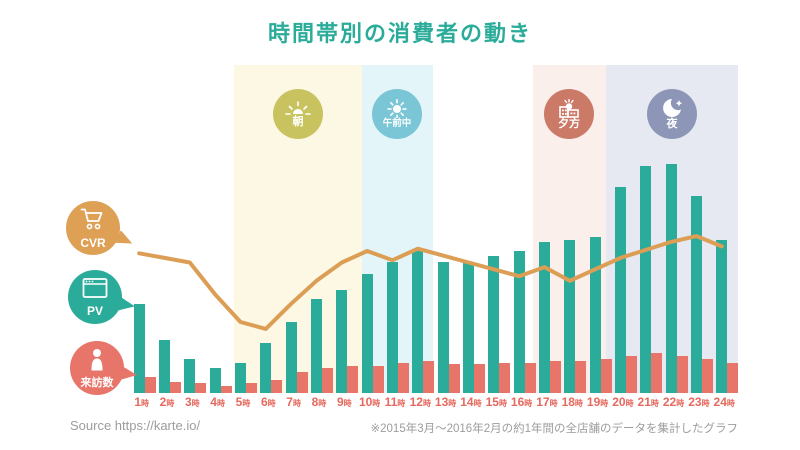  What do you see at coordinates (648, 402) in the screenshot?
I see `x-axis-label: 21時` at bounding box center [648, 402].